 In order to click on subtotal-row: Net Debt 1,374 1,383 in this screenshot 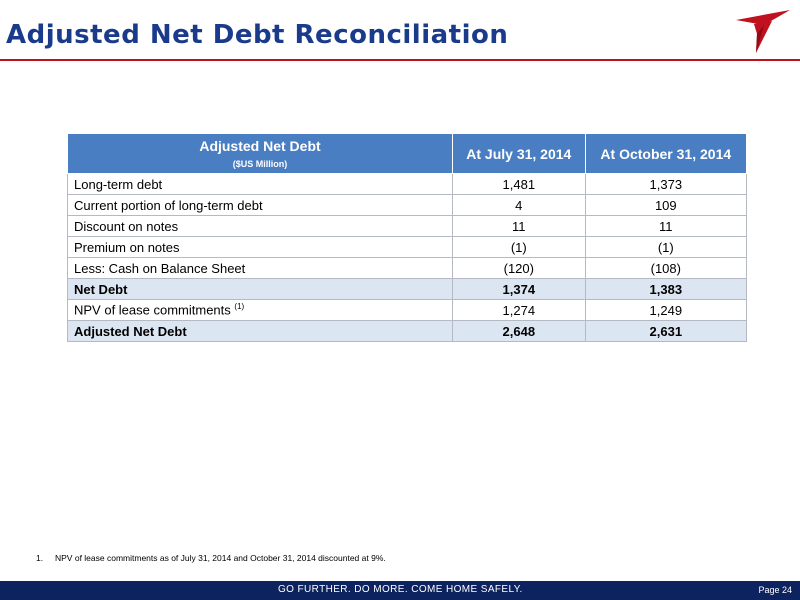, I will do `click(407, 289)`.